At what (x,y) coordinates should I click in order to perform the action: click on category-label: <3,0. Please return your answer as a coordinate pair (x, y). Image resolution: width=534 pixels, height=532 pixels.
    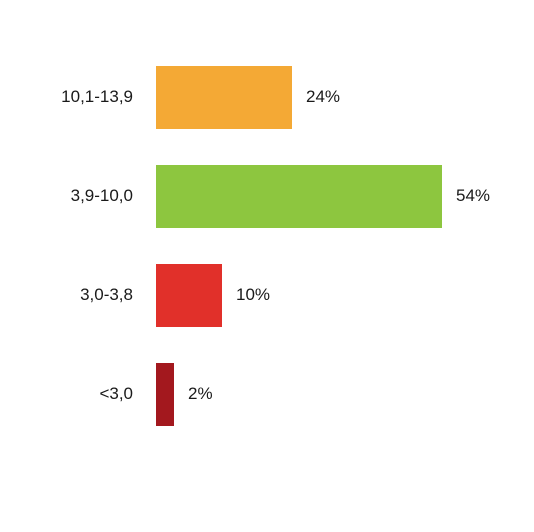
    Looking at the image, I should click on (116, 393).